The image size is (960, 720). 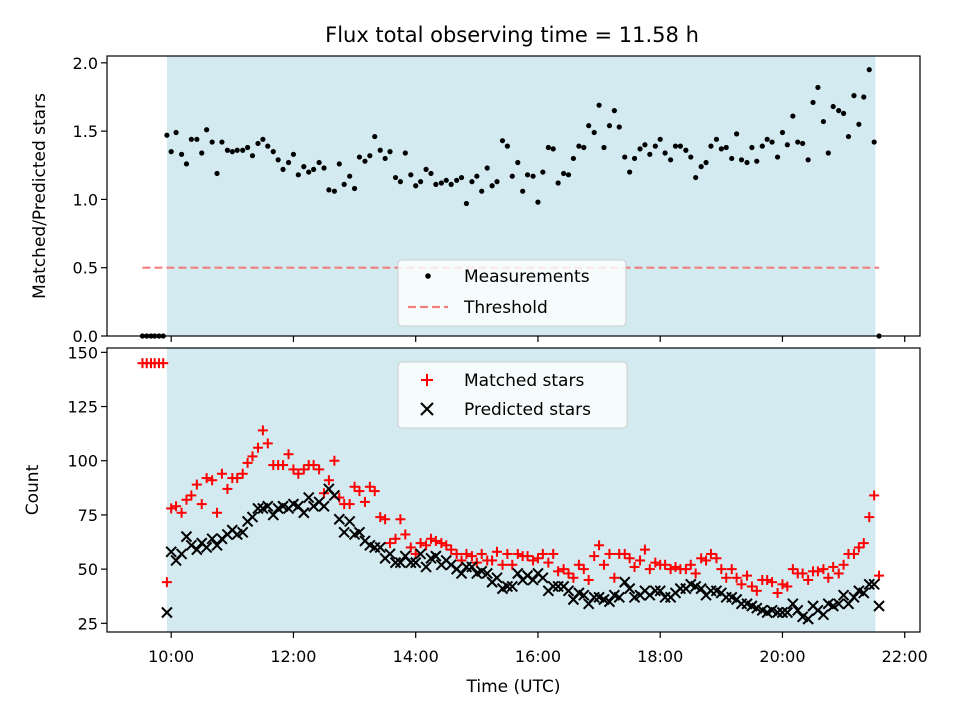 What do you see at coordinates (427, 380) in the screenshot?
I see `matched-stars-legend-marker` at bounding box center [427, 380].